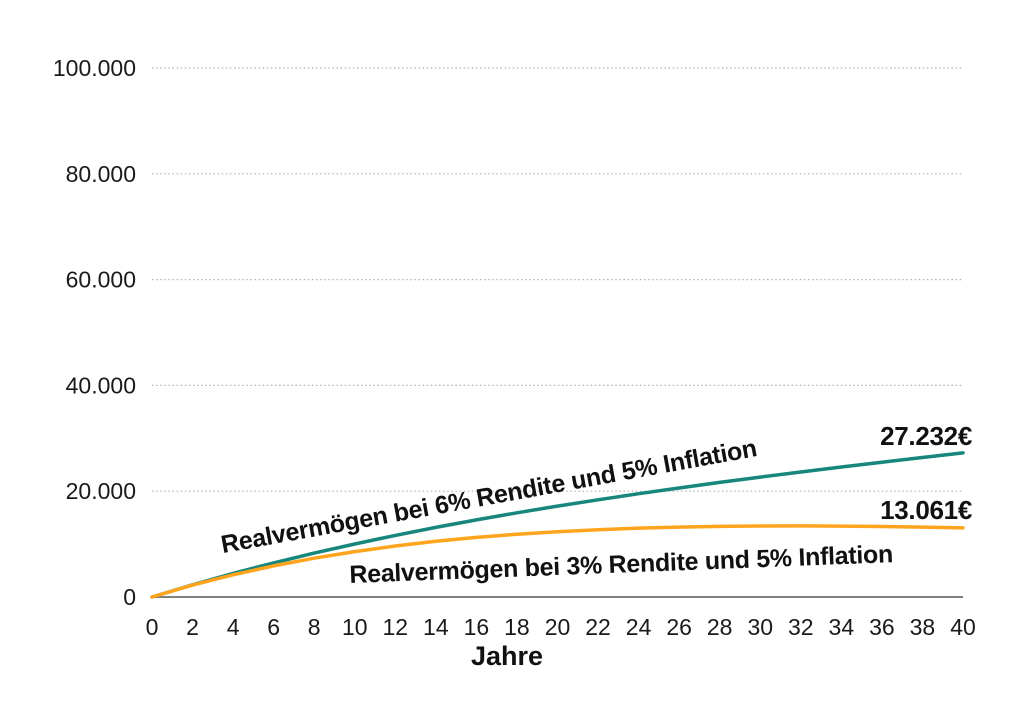 The width and height of the screenshot is (1024, 724). Describe the element at coordinates (842, 627) in the screenshot. I see `x-axis-tick-label: 34` at that location.